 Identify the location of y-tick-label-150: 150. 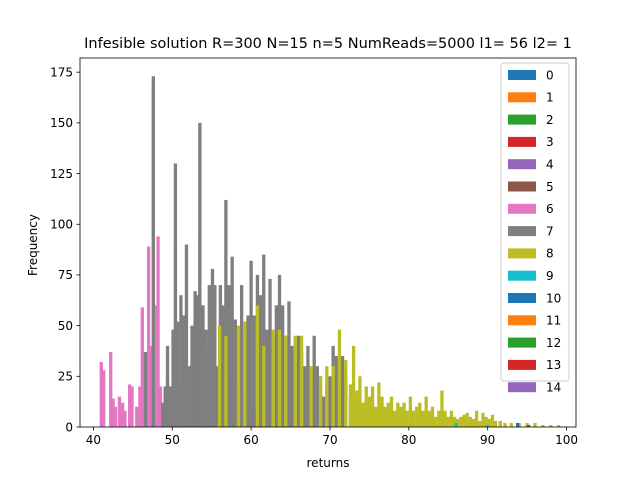
(61, 123).